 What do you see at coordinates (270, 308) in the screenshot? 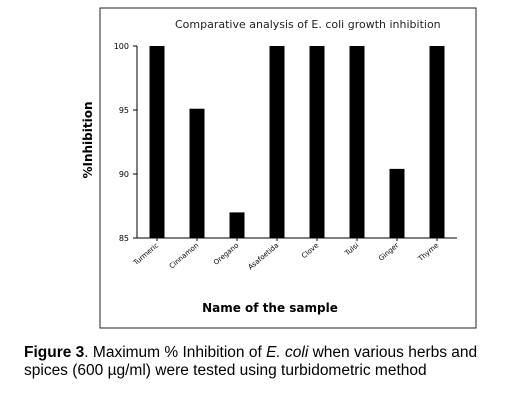
I see `x-axis-label: Name of the sample` at bounding box center [270, 308].